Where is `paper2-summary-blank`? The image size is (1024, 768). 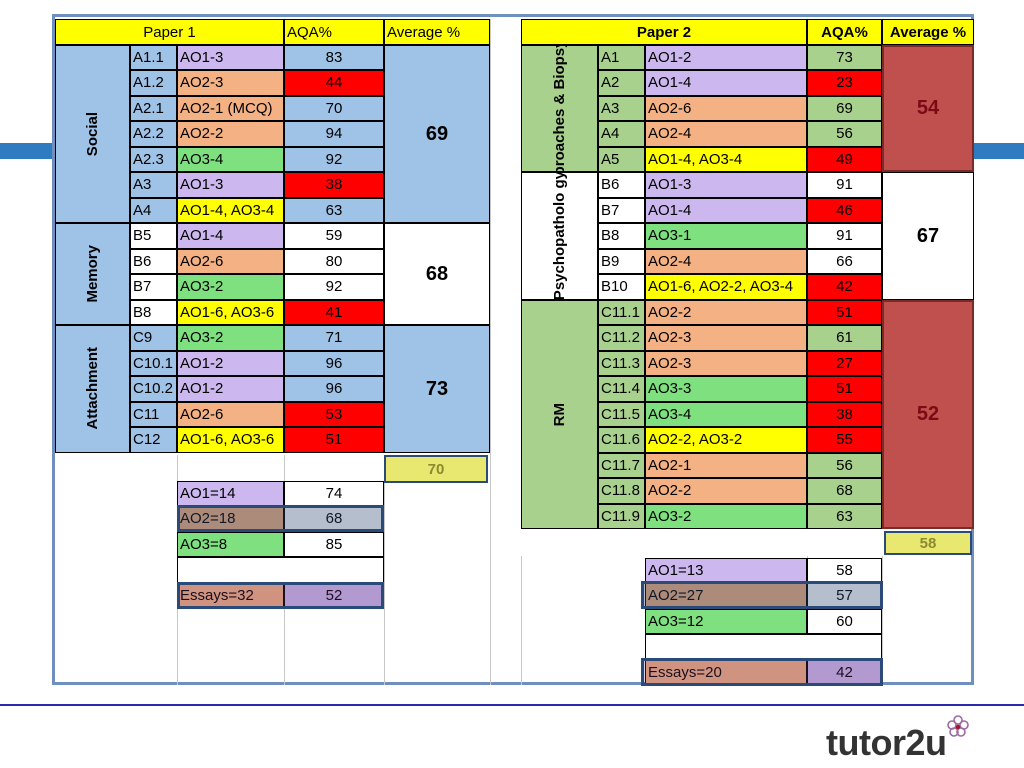
paper2-summary-blank is located at coordinates (763, 647).